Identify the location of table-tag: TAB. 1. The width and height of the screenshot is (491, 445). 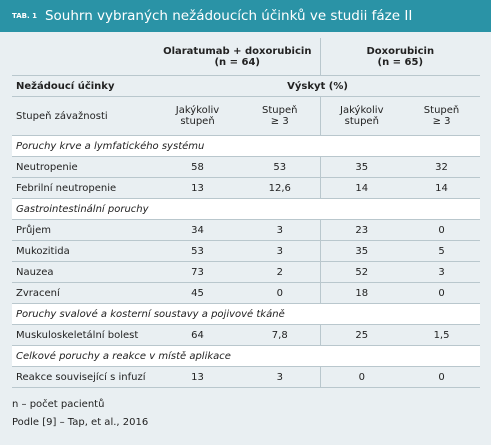
(24, 16).